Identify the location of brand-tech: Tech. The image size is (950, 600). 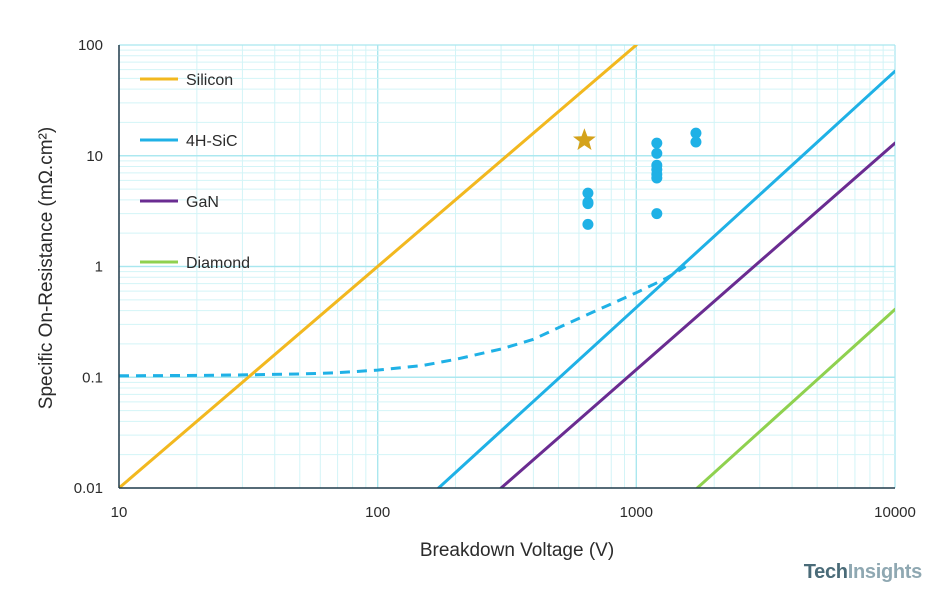
(825, 572).